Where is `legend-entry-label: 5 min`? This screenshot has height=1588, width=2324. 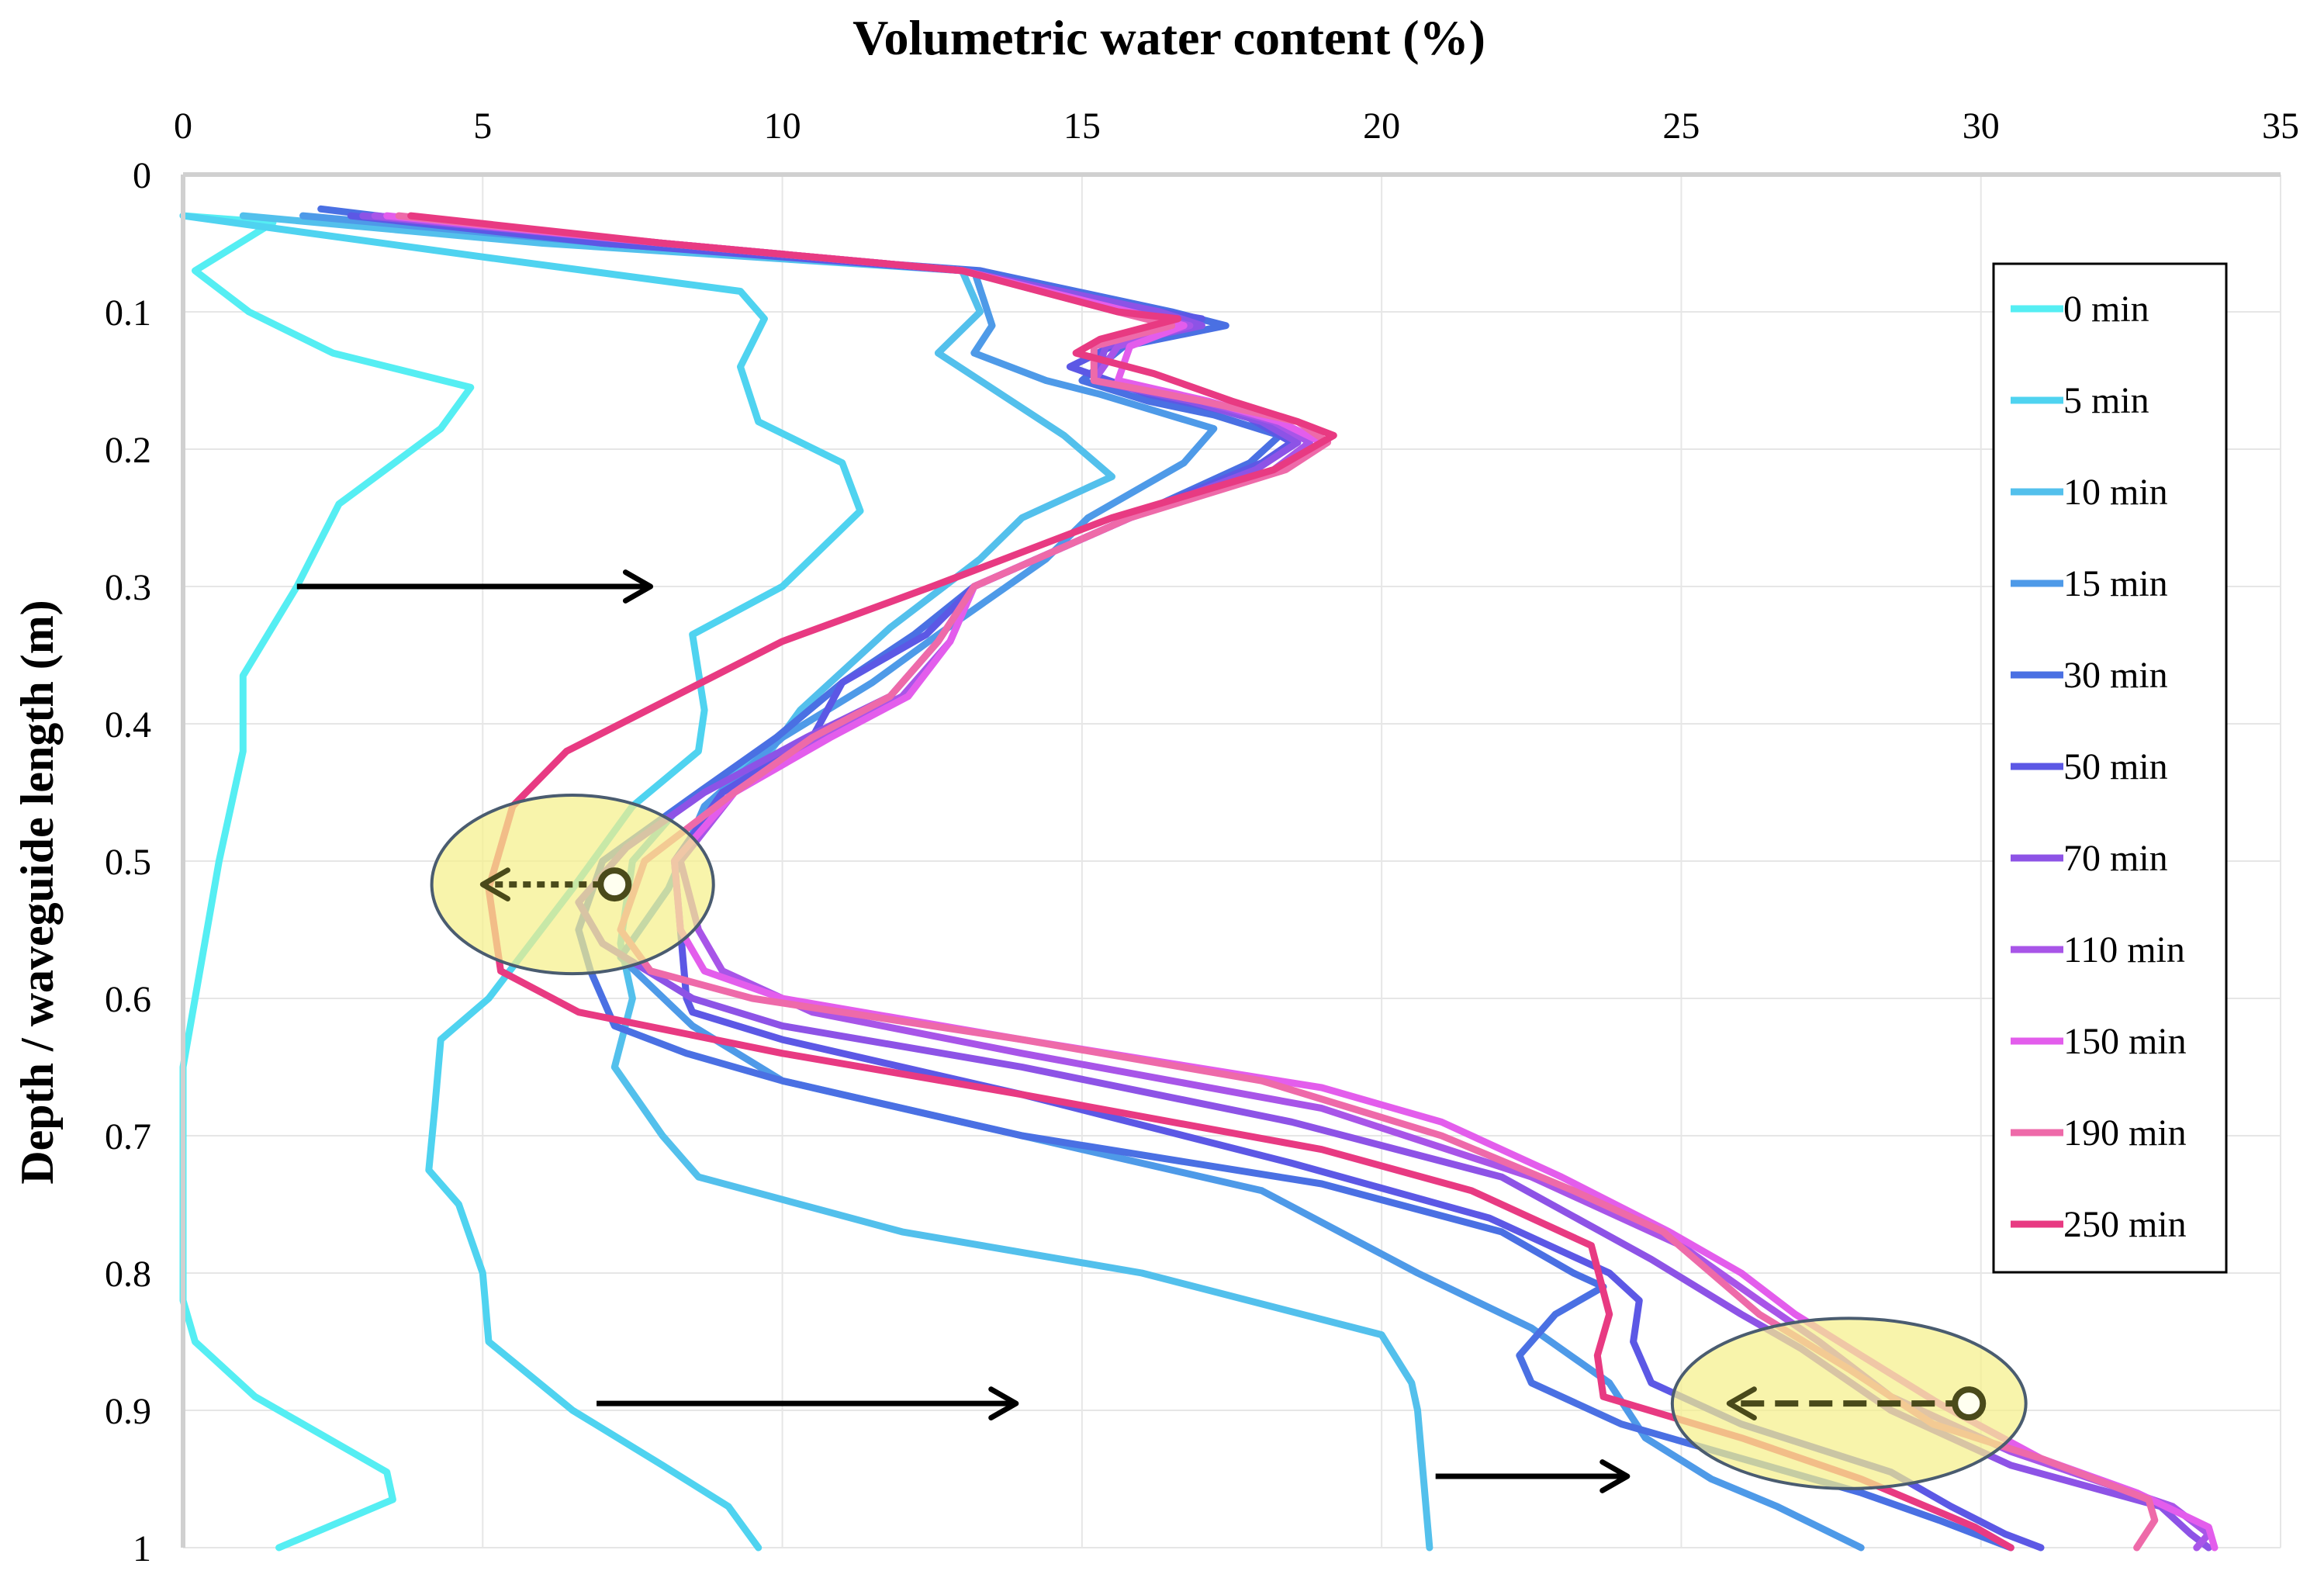 legend-entry-label: 5 min is located at coordinates (2106, 400).